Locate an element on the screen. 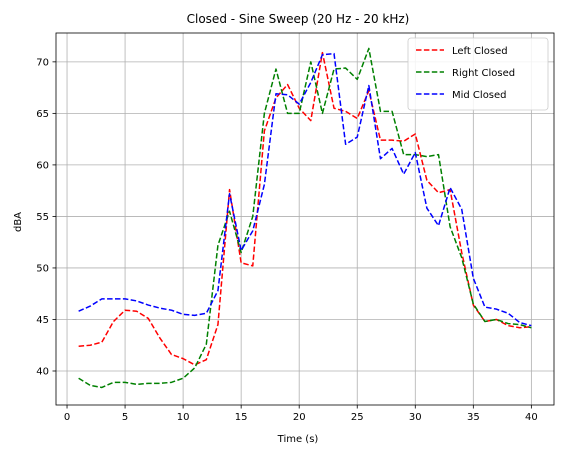 This screenshot has width=562, height=455. y-tick-label: 70 is located at coordinates (42, 62).